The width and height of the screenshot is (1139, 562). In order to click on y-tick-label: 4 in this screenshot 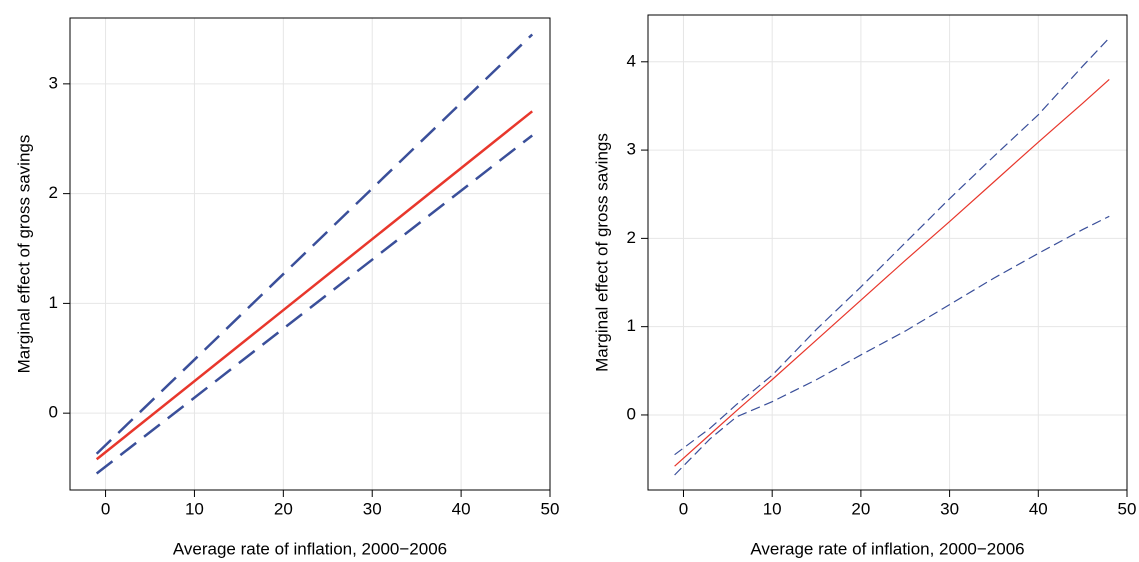, I will do `click(631, 60)`.